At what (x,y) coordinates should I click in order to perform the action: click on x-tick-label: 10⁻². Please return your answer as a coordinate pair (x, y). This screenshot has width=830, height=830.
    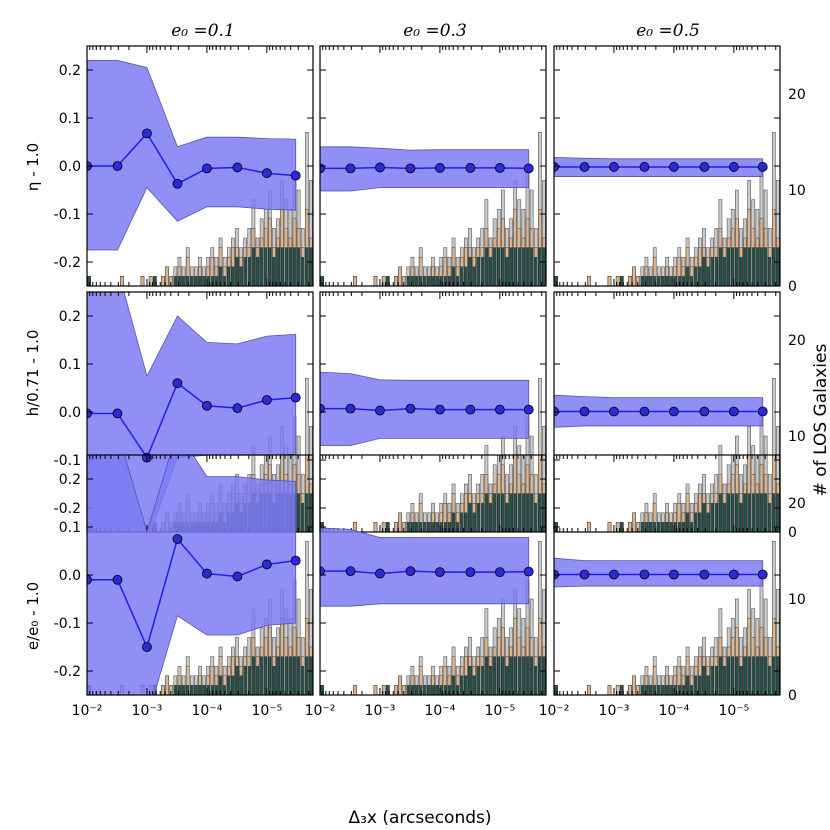
    Looking at the image, I should click on (554, 711).